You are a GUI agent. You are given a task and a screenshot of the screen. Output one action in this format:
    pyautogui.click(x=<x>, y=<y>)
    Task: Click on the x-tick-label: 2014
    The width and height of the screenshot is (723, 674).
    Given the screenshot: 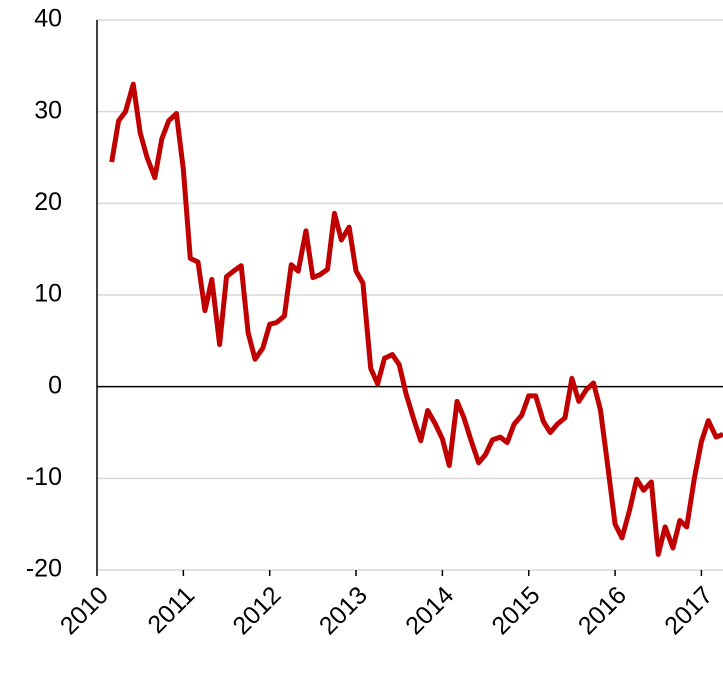 What is the action you would take?
    pyautogui.click(x=429, y=610)
    